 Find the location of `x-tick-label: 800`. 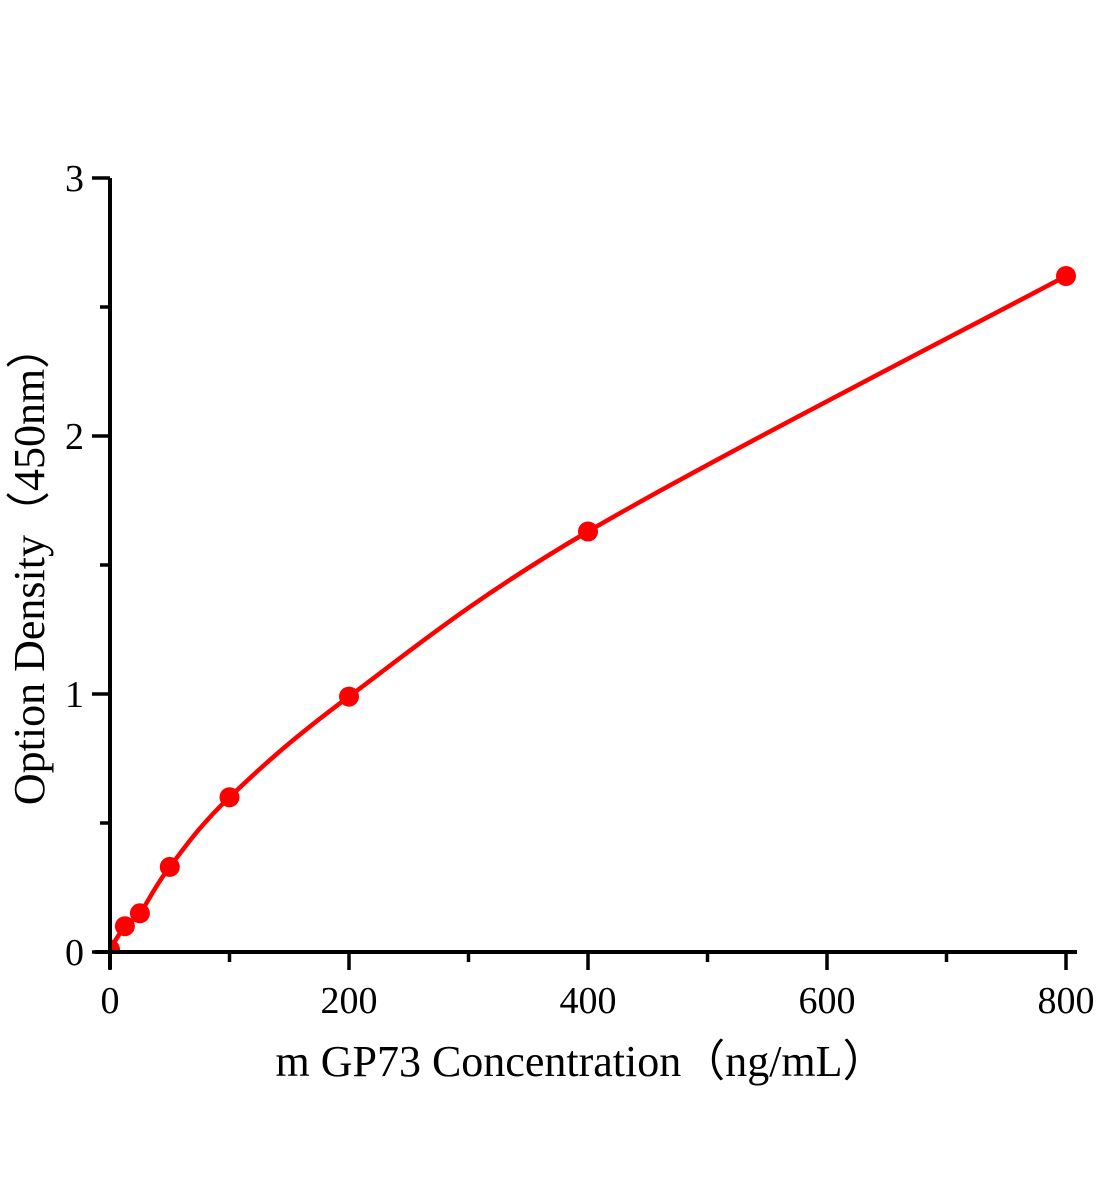

x-tick-label: 800 is located at coordinates (1066, 1001).